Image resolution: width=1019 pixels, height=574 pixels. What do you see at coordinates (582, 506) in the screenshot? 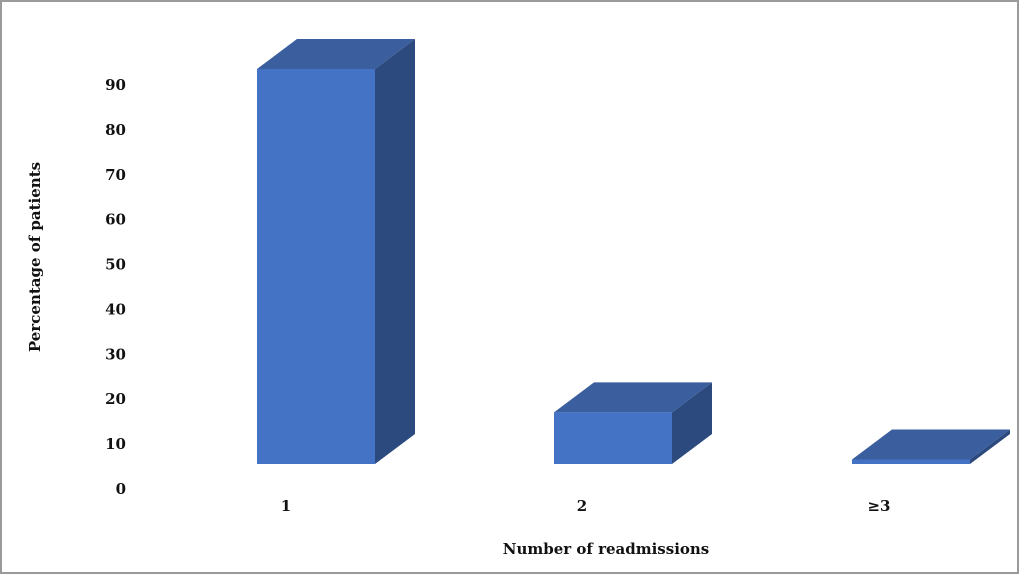
I see `x-tick-label: 2` at bounding box center [582, 506].